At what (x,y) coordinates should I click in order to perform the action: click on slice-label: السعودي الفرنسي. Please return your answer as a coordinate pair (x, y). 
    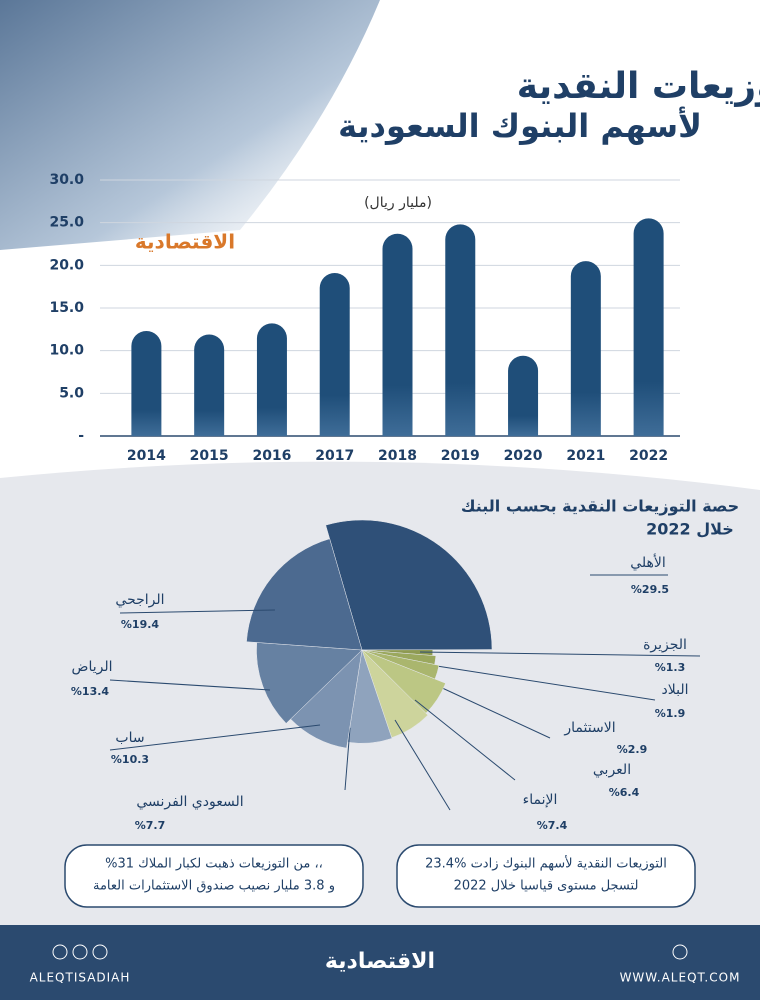
    Looking at the image, I should click on (189, 802).